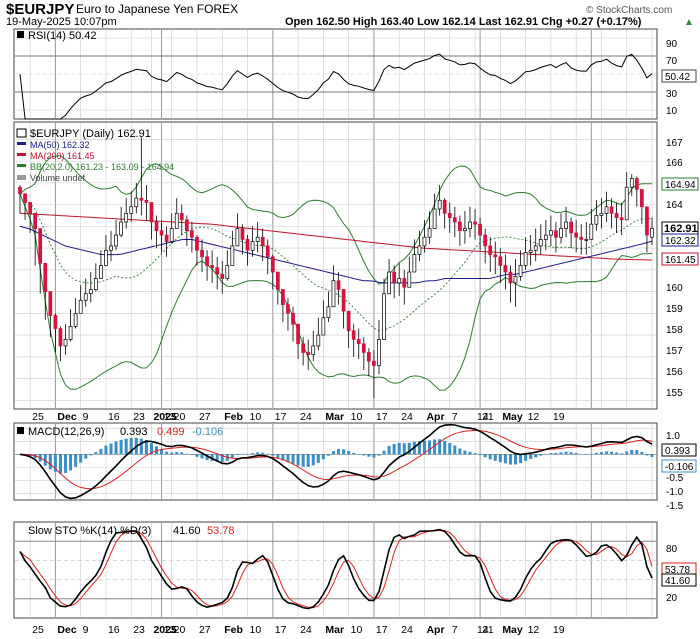 This screenshot has height=639, width=700. Describe the element at coordinates (679, 76) in the screenshot. I see `rsi-last-badge: 50.42` at that location.